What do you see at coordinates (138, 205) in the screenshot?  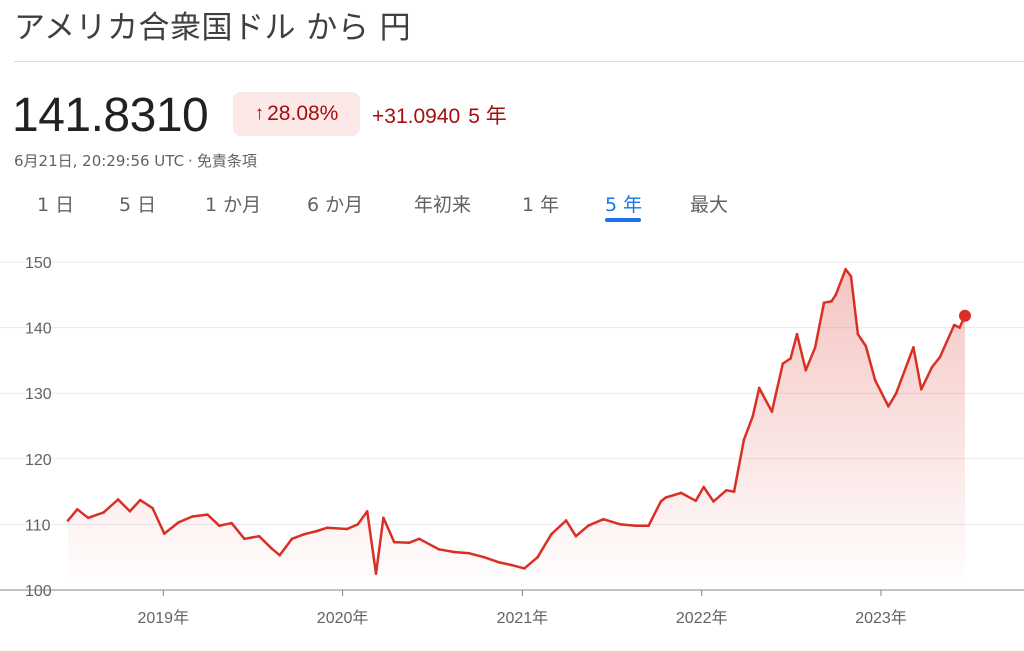 I see `tab-5-day: 5 日` at bounding box center [138, 205].